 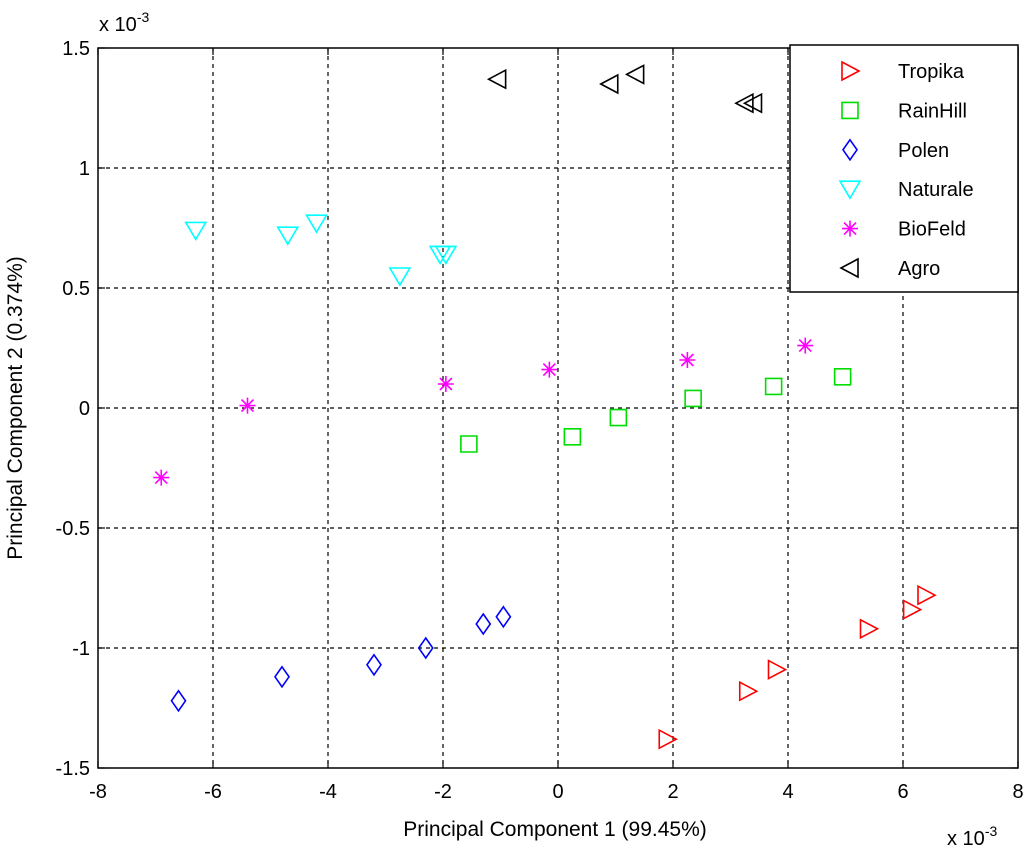 What do you see at coordinates (936, 190) in the screenshot?
I see `legend-label: Naturale` at bounding box center [936, 190].